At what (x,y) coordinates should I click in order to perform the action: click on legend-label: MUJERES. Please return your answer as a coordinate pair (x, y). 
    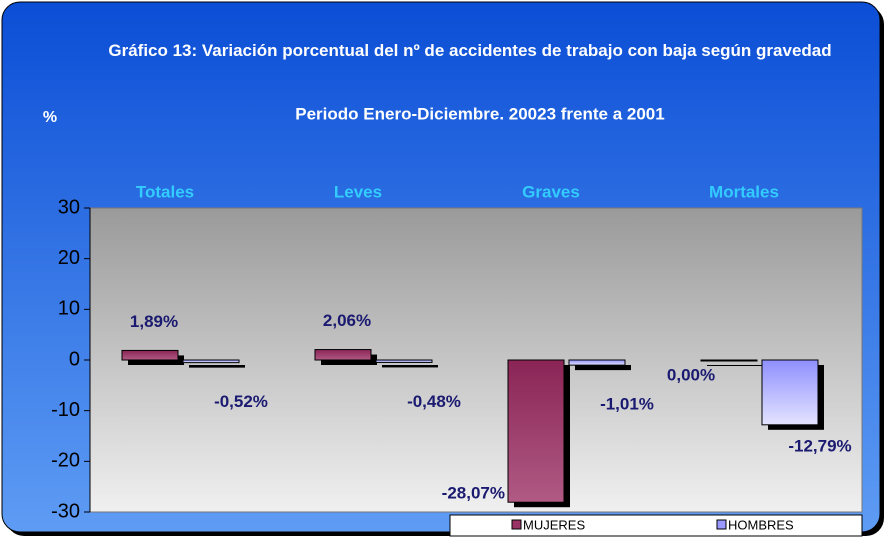
    Looking at the image, I should click on (554, 524).